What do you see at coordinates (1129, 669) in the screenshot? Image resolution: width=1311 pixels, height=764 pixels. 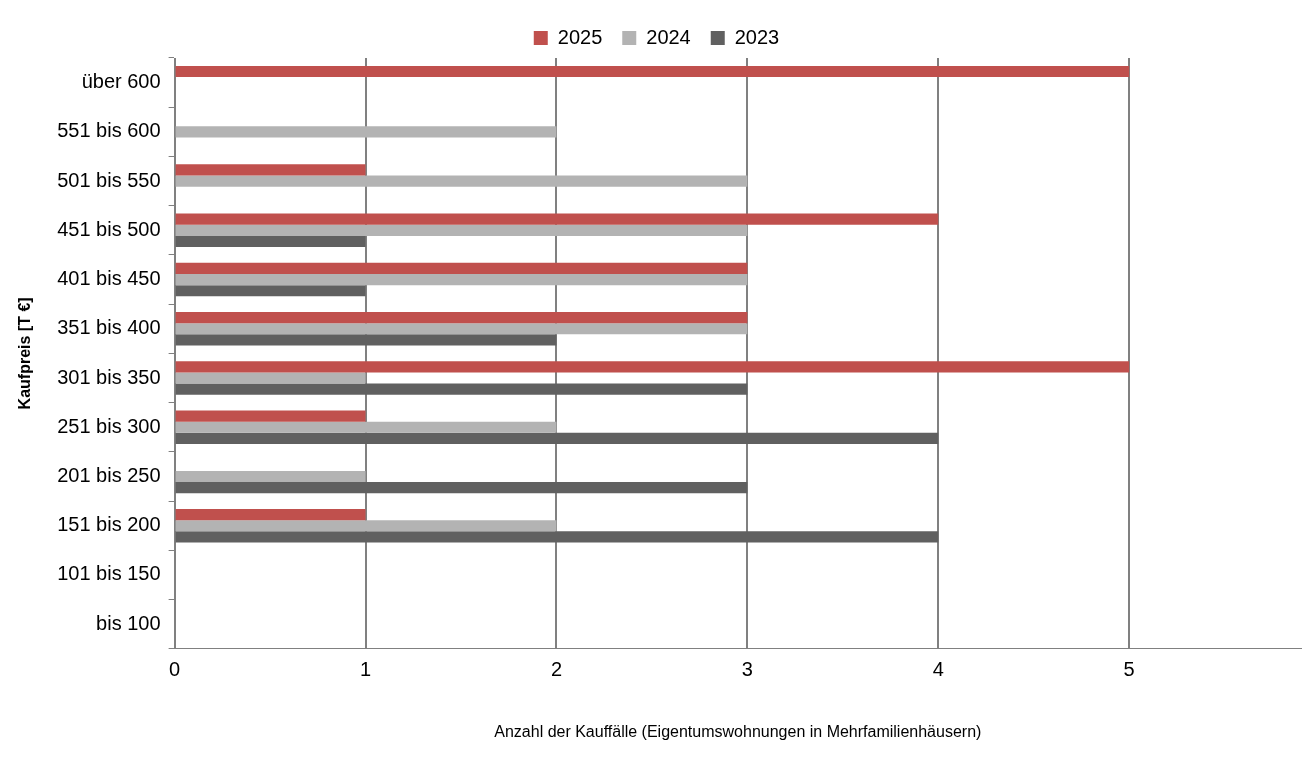 I see `x-tick-label: 5` at bounding box center [1129, 669].